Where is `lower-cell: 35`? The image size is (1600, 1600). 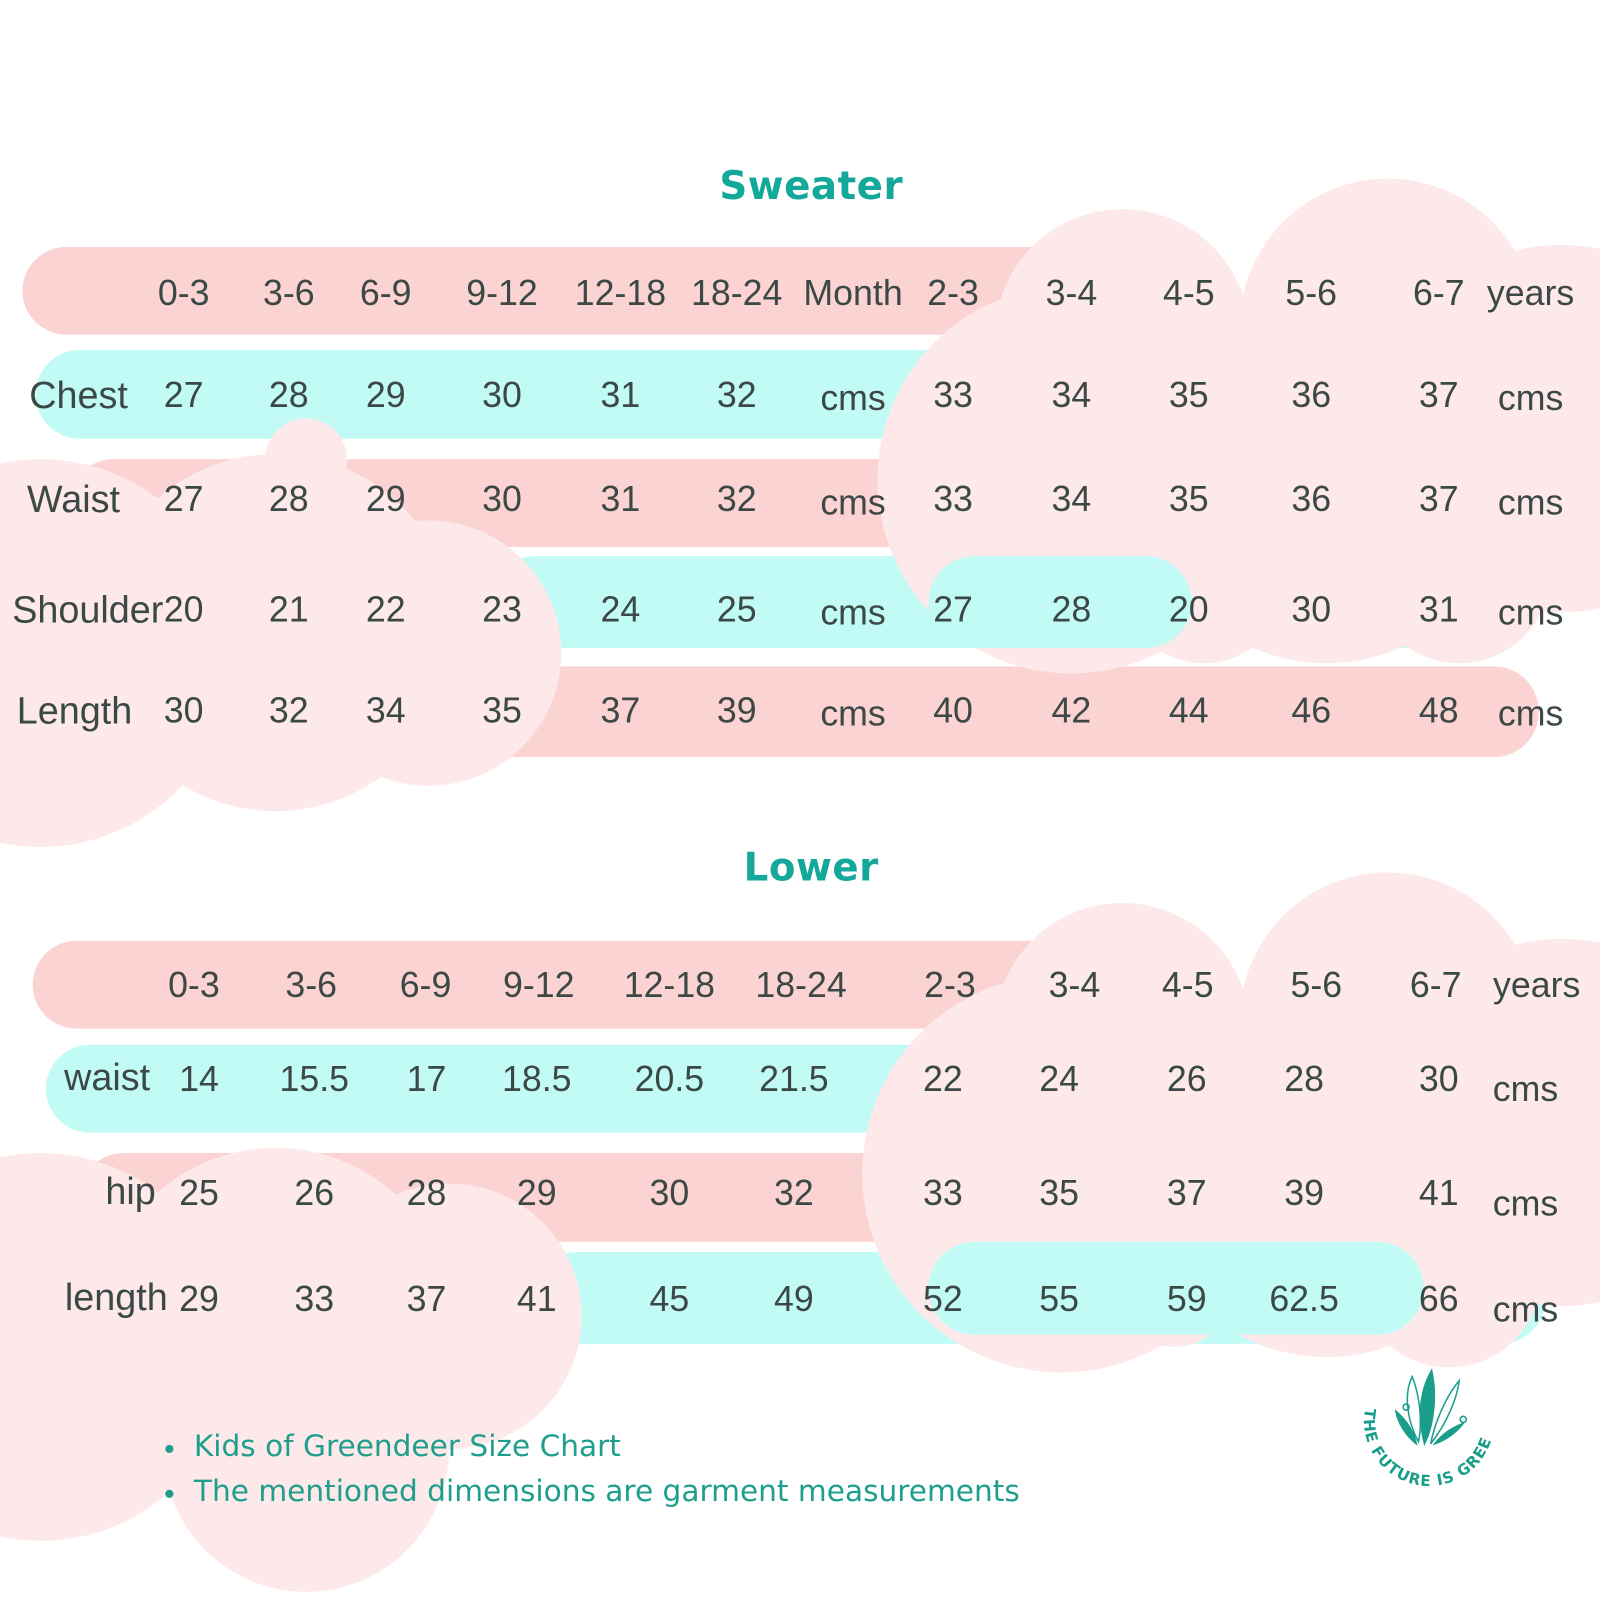
lower-cell: 35 is located at coordinates (1059, 1193).